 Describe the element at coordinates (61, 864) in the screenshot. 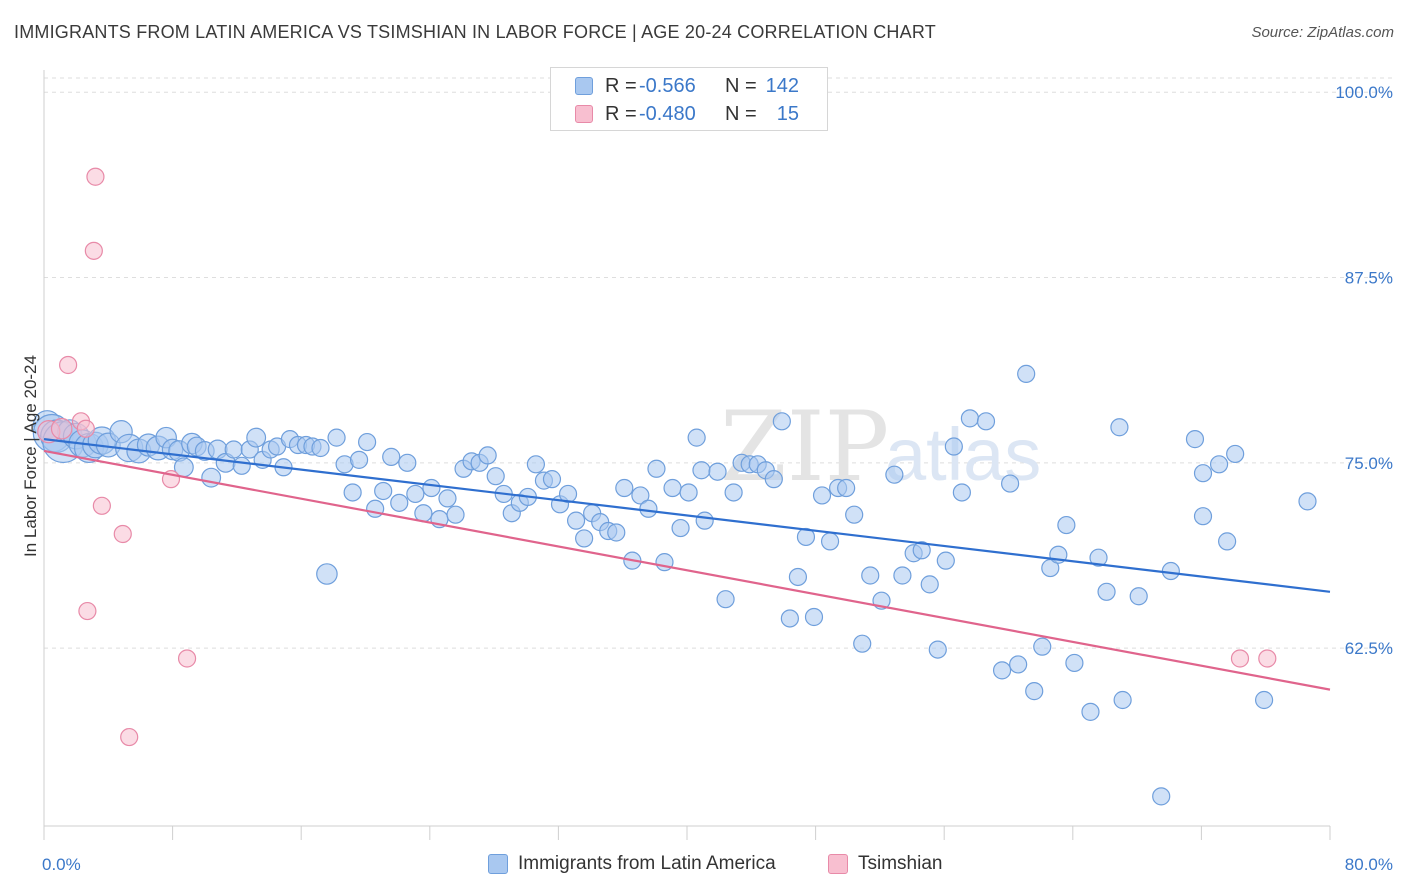

I see `x-tick-label: 0.0%` at that location.